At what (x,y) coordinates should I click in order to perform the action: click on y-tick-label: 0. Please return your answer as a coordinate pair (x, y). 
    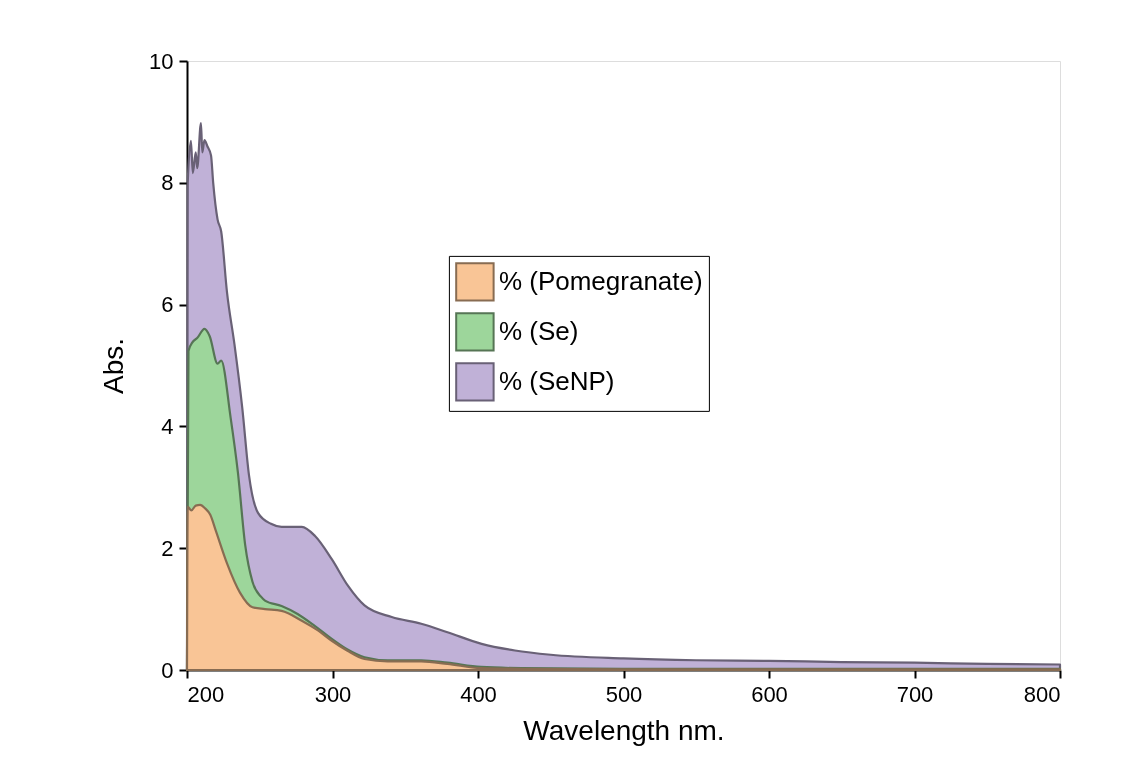
    Looking at the image, I should click on (167, 670).